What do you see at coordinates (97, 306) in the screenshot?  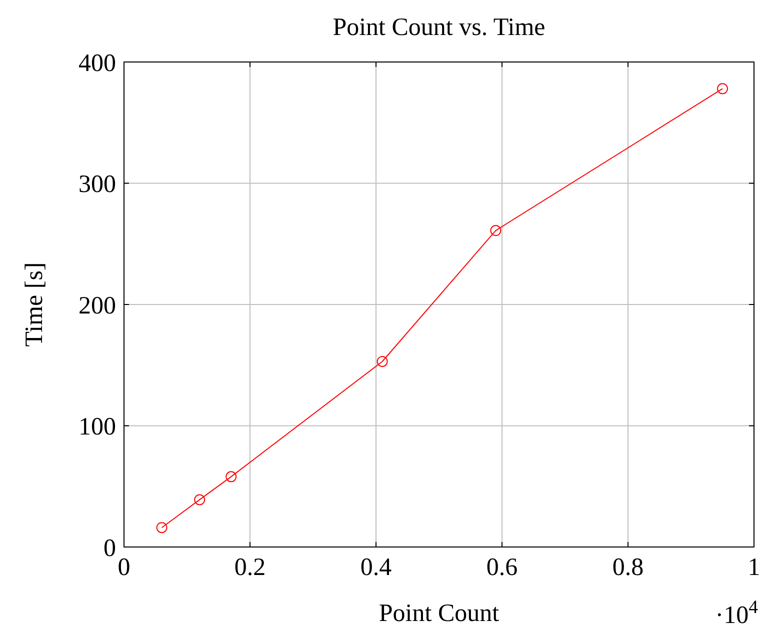 I see `y-tick-label: 200` at bounding box center [97, 306].